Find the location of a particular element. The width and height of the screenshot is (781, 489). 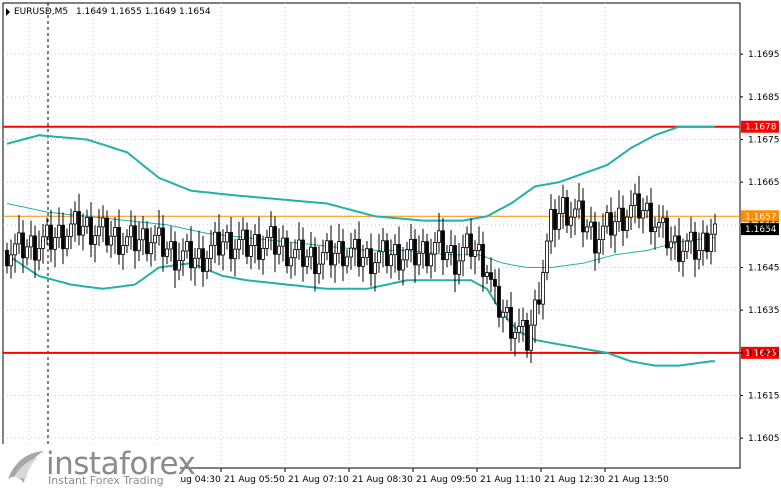

level-label: 1.1625 is located at coordinates (761, 354).